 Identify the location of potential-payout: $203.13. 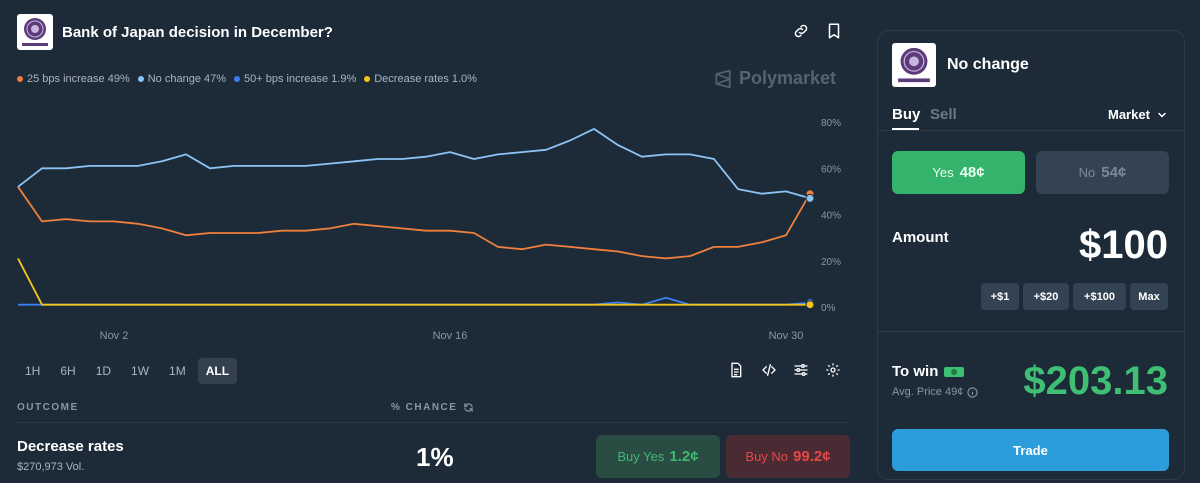
(1095, 381).